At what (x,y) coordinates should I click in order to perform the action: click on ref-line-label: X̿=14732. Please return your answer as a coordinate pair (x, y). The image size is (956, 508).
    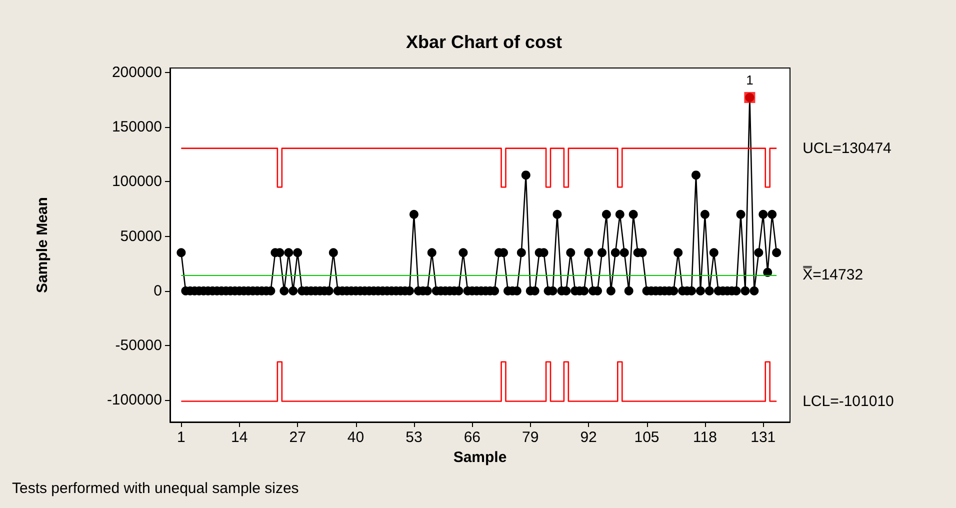
    Looking at the image, I should click on (833, 274).